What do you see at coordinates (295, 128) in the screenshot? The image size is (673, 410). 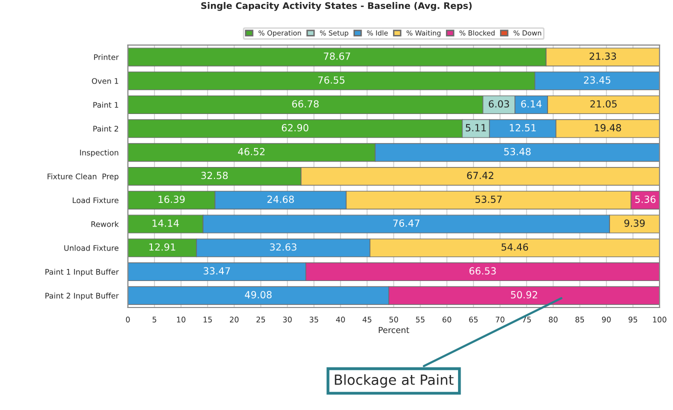 I see `data-label: 62.90` at bounding box center [295, 128].